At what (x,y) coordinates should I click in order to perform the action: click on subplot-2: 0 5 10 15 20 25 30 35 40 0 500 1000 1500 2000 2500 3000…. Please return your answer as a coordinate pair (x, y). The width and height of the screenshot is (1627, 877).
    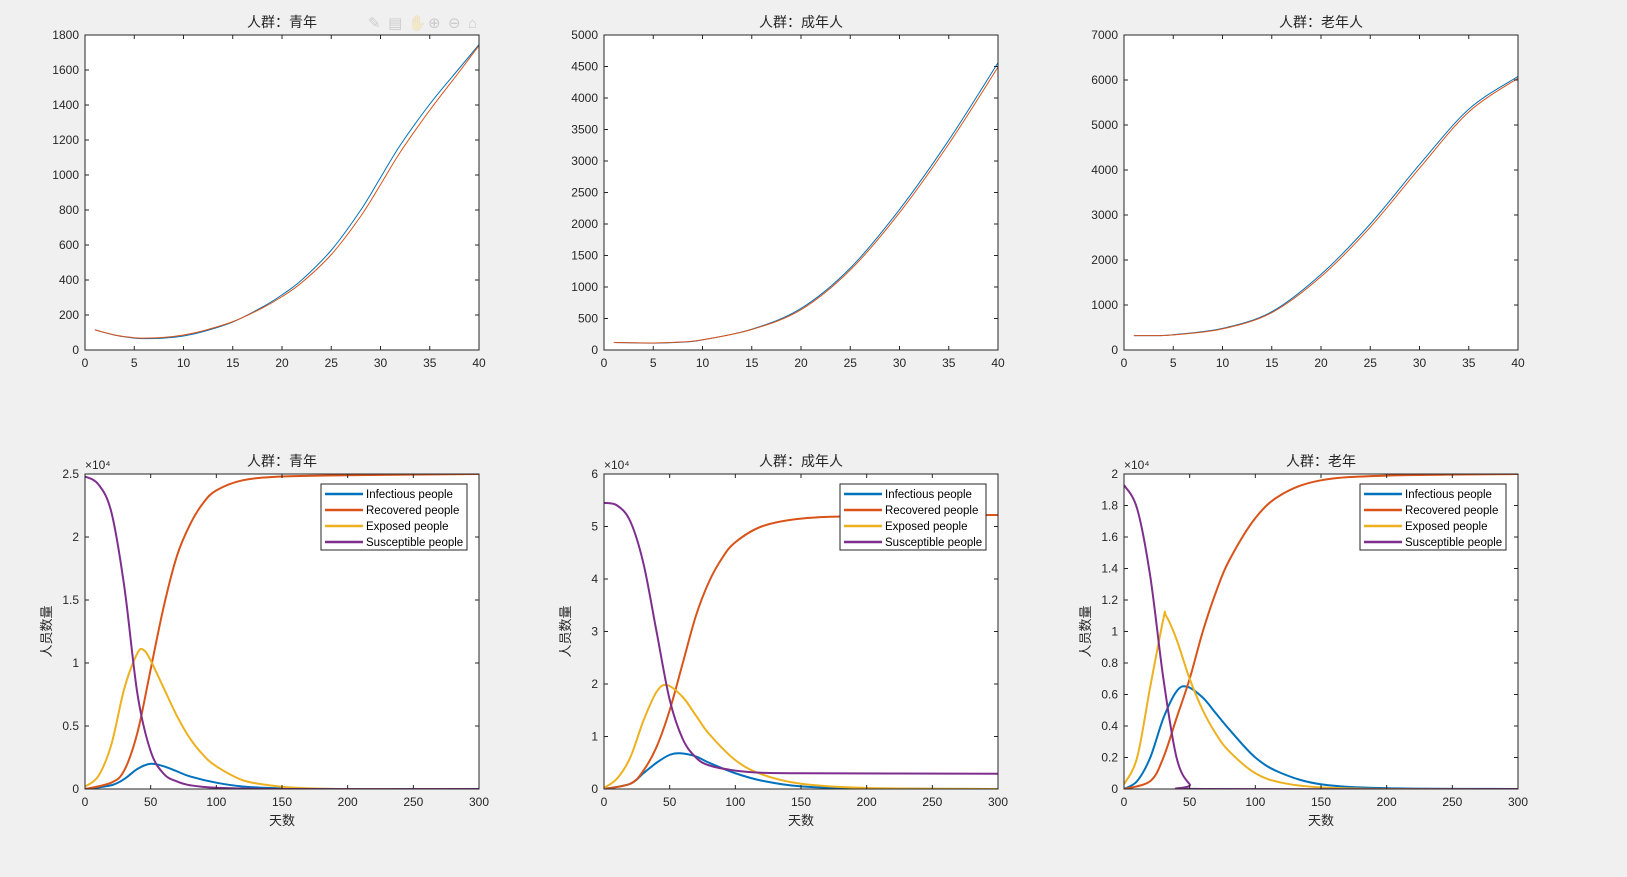
    Looking at the image, I should click on (788, 192).